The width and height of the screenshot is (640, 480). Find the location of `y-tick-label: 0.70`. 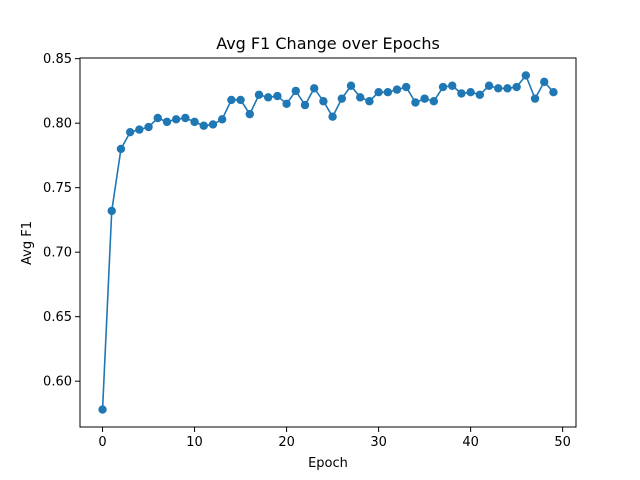

y-tick-label: 0.70 is located at coordinates (57, 253).